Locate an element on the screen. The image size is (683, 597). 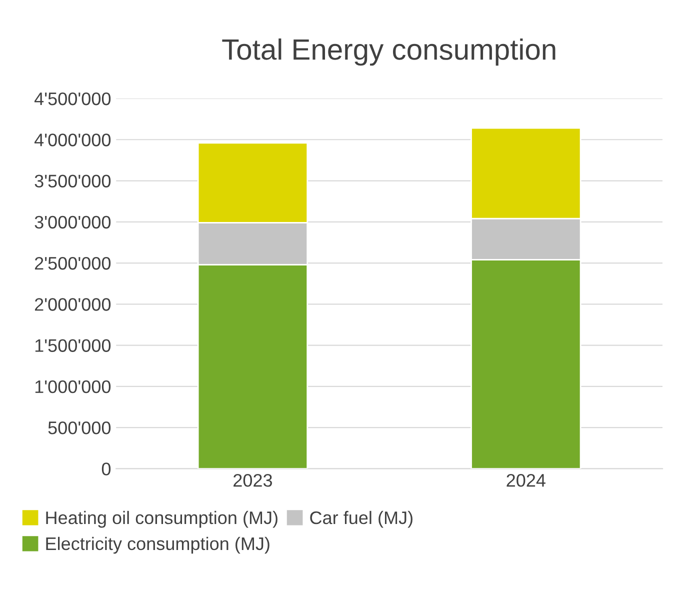
y-tick-label: 4'000'000 is located at coordinates (72, 140).